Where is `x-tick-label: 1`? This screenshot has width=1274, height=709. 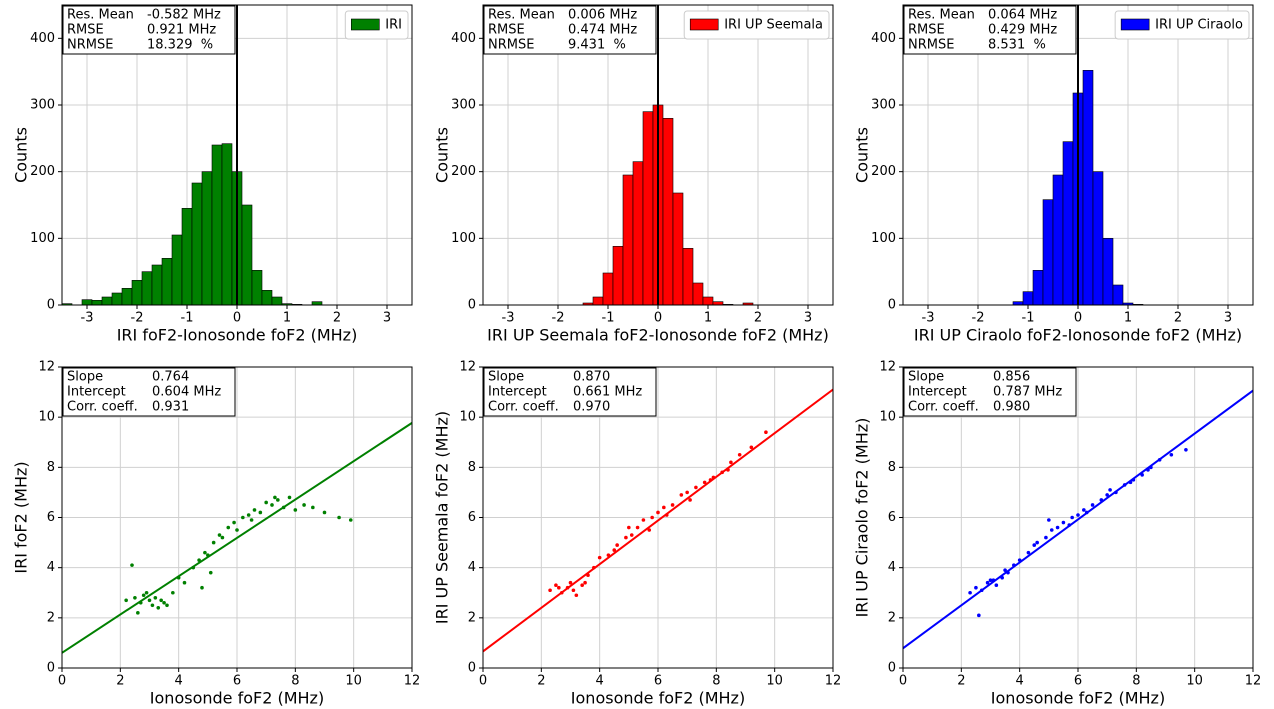
x-tick-label: 1 is located at coordinates (1128, 318).